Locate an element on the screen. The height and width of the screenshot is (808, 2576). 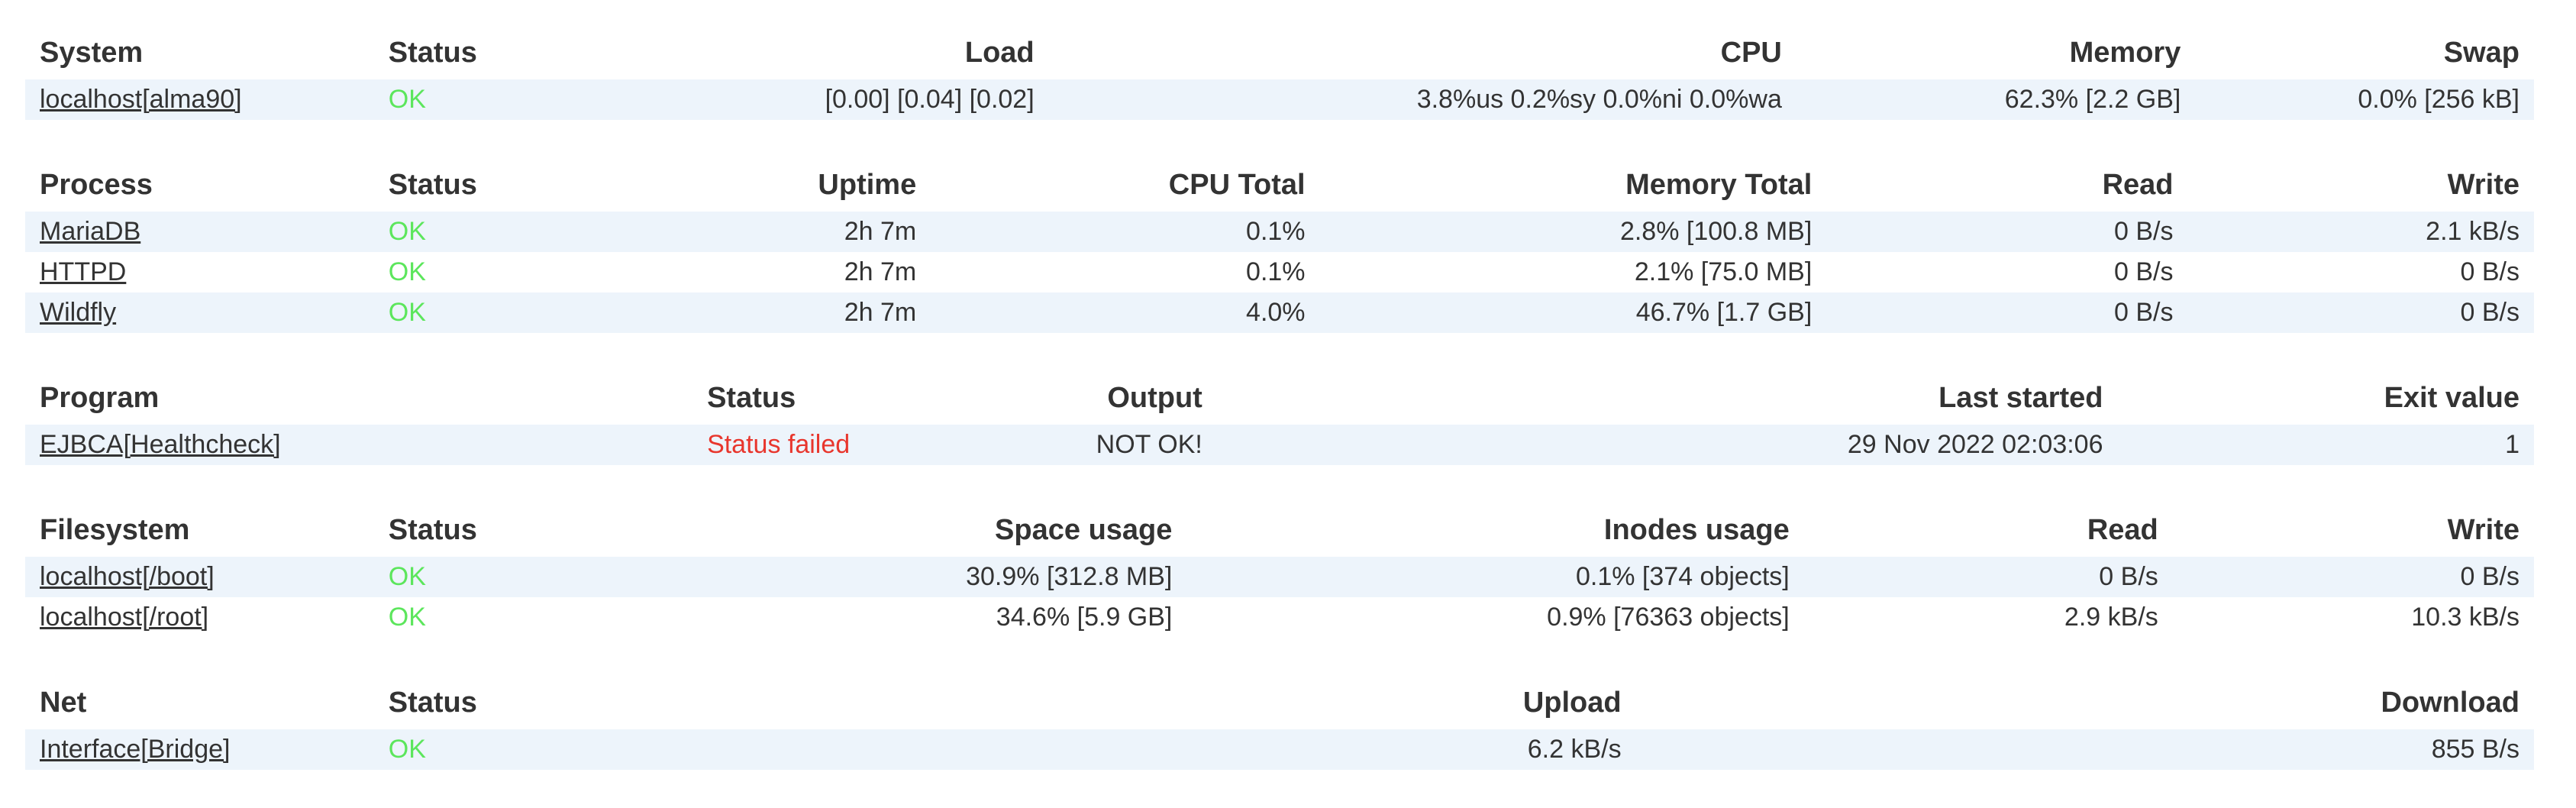
system-header-memory: Memory is located at coordinates (2125, 52).